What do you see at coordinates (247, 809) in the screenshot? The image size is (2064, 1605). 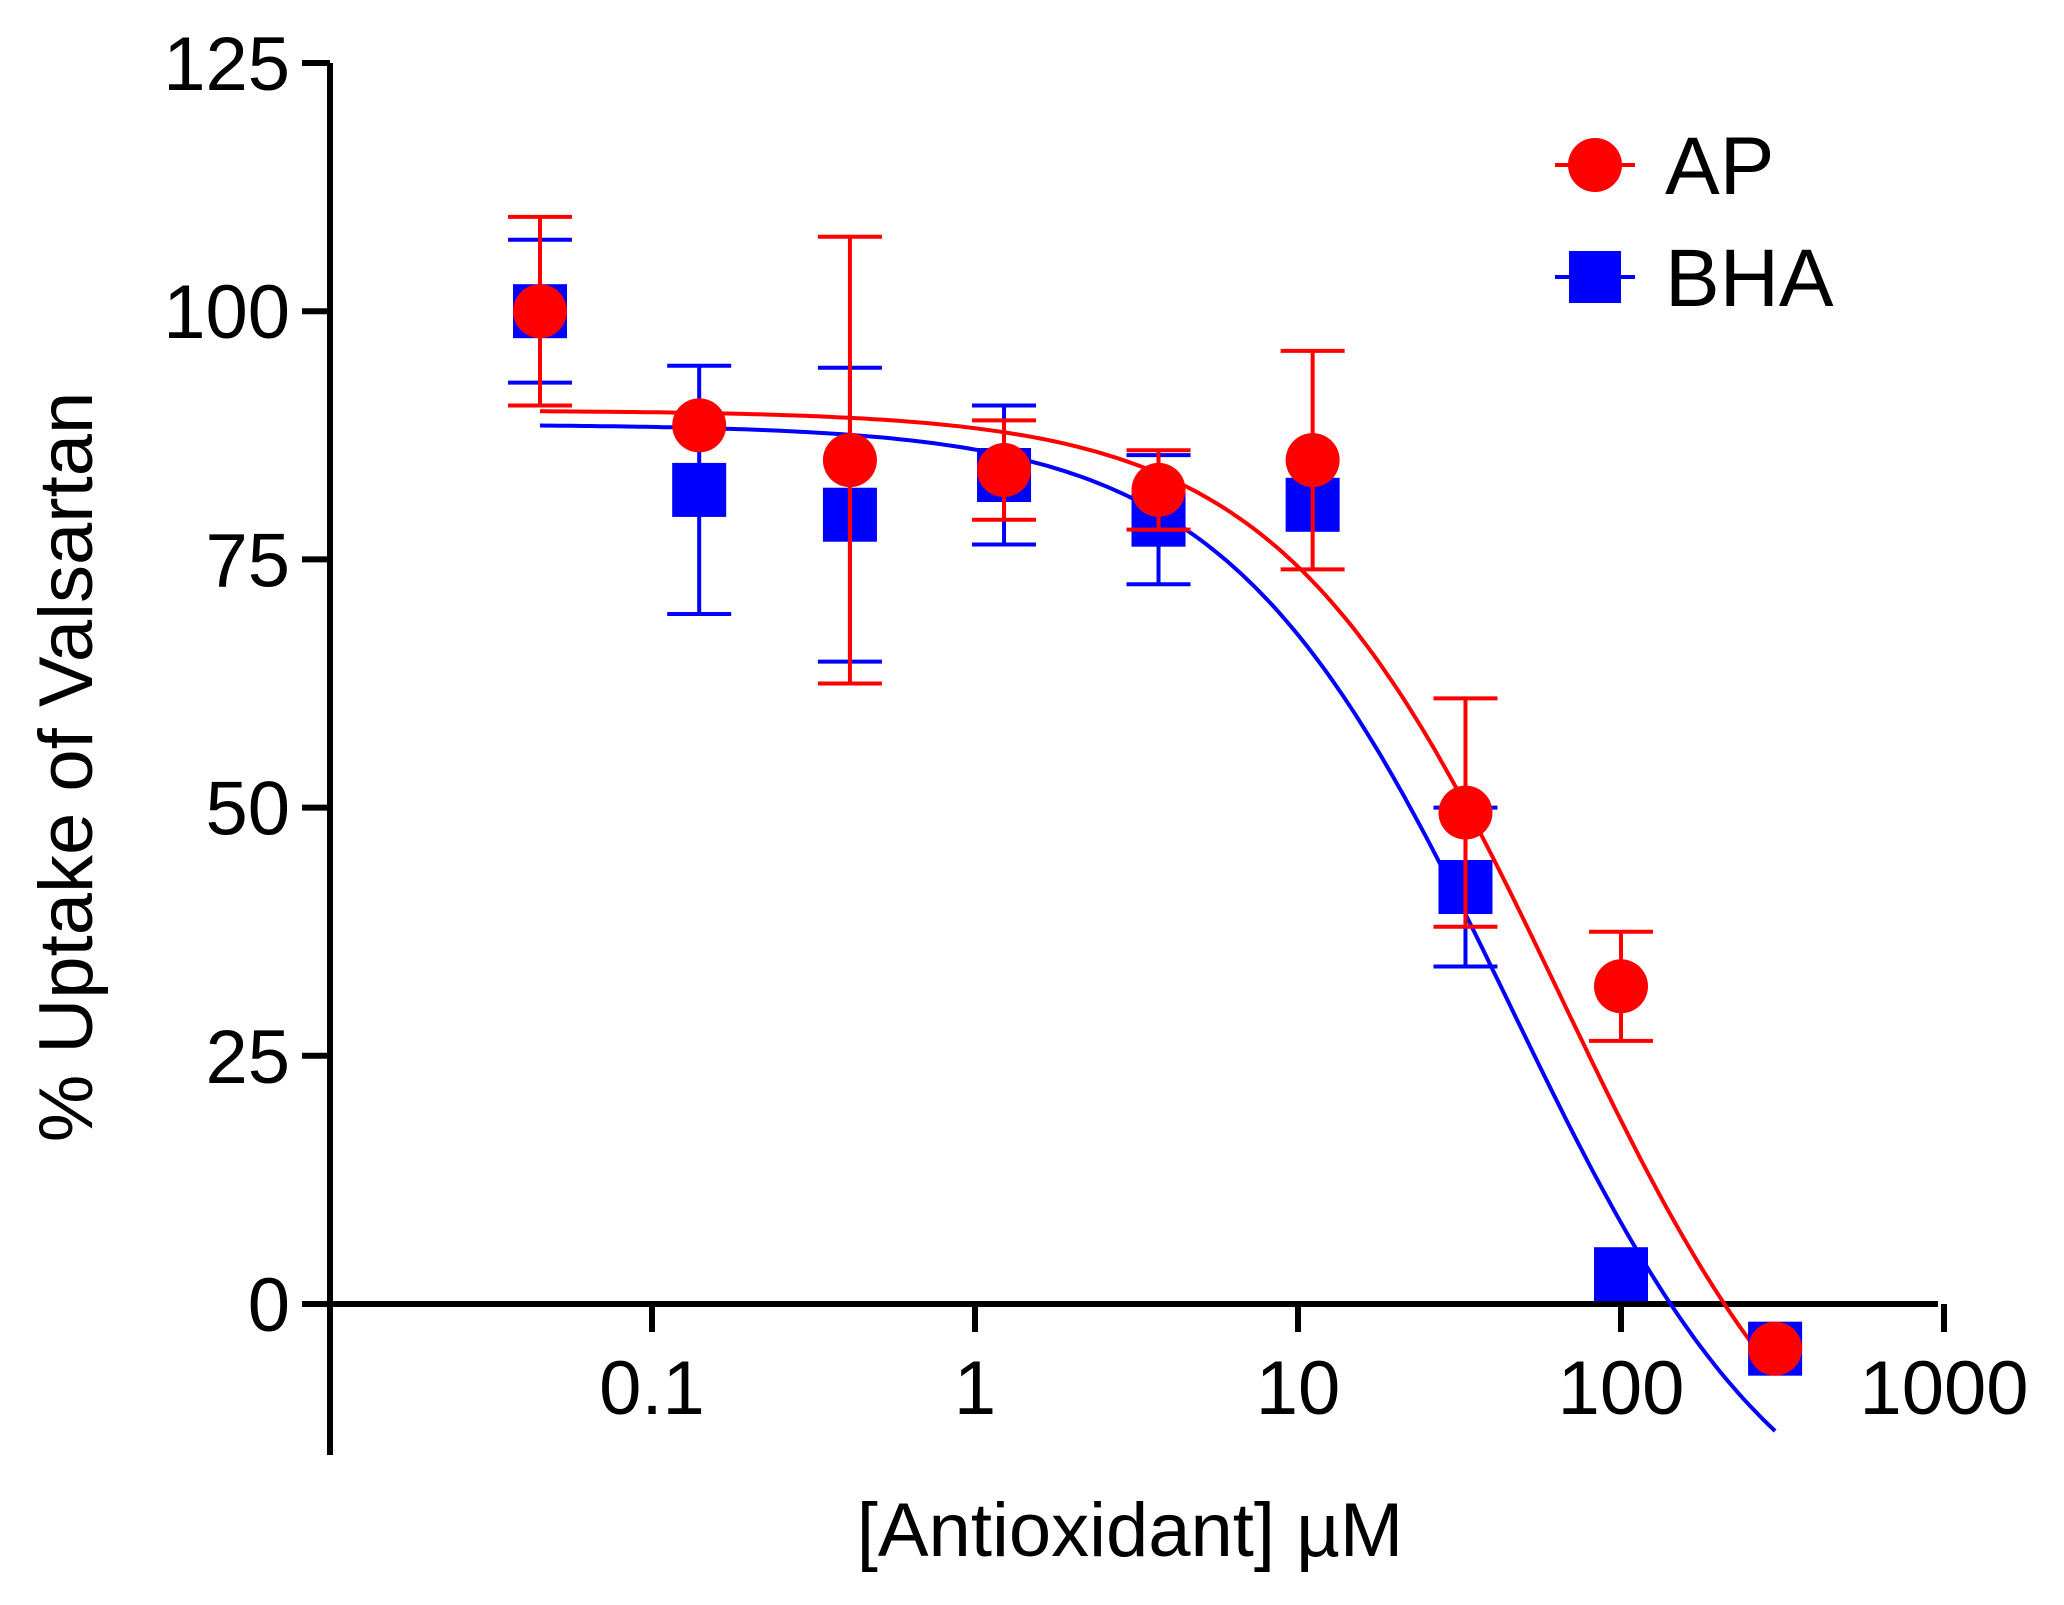 I see `y-tick-label: 50` at bounding box center [247, 809].